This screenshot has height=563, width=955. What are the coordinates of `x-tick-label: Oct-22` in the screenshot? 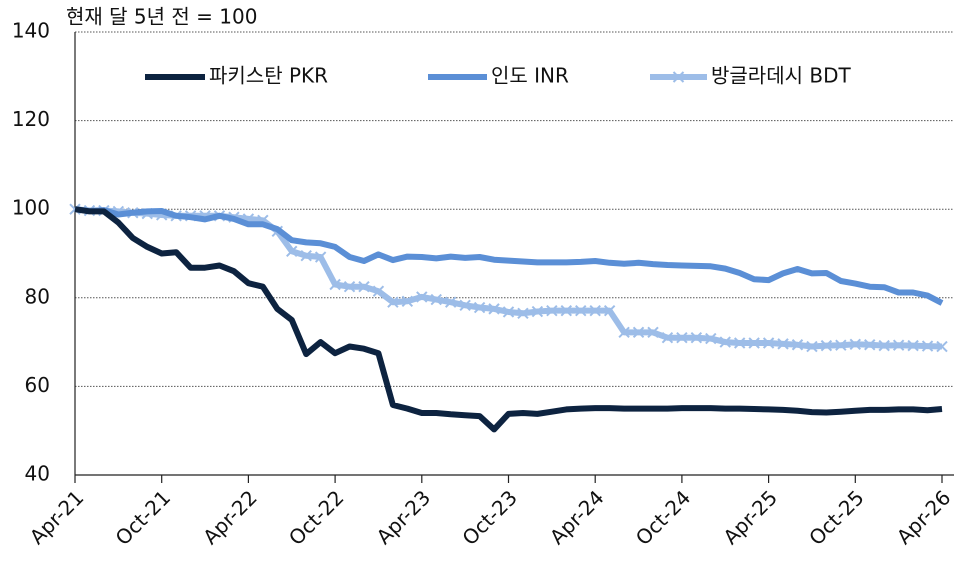 It's located at (316, 517).